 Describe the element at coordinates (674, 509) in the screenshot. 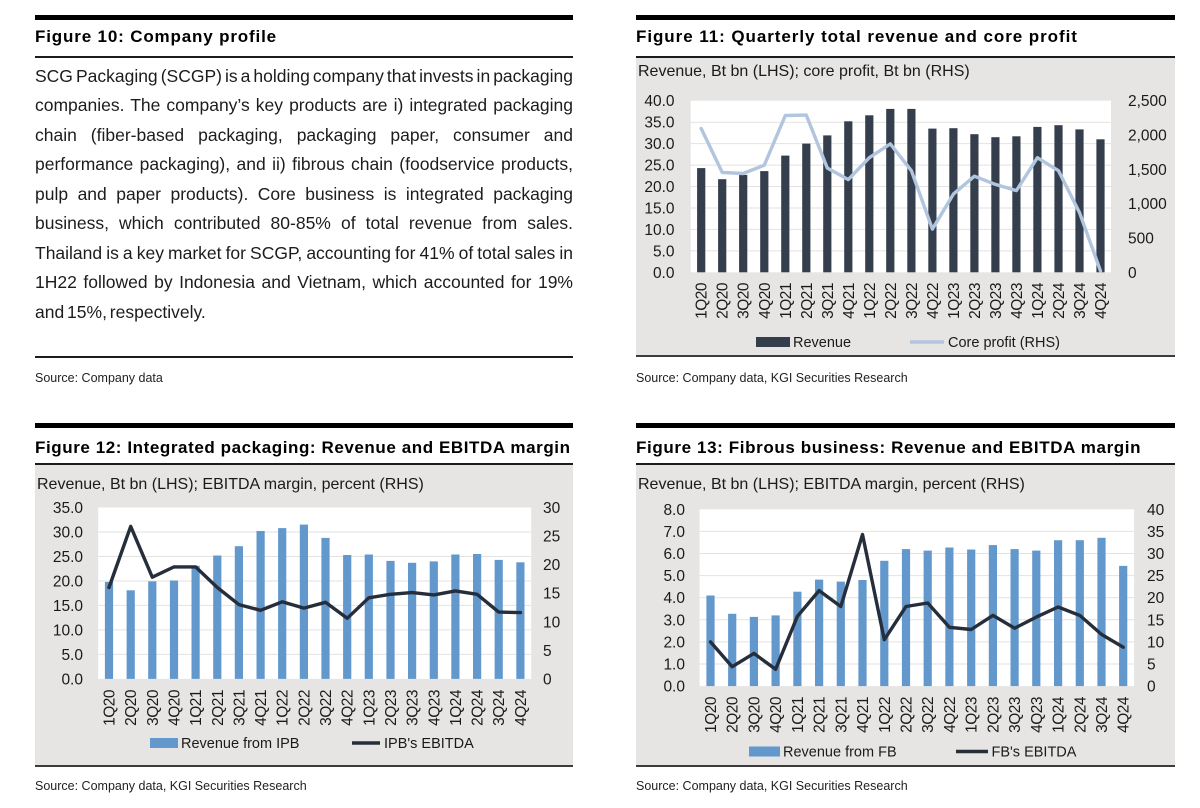

I see `svg-text: 8.0` at that location.